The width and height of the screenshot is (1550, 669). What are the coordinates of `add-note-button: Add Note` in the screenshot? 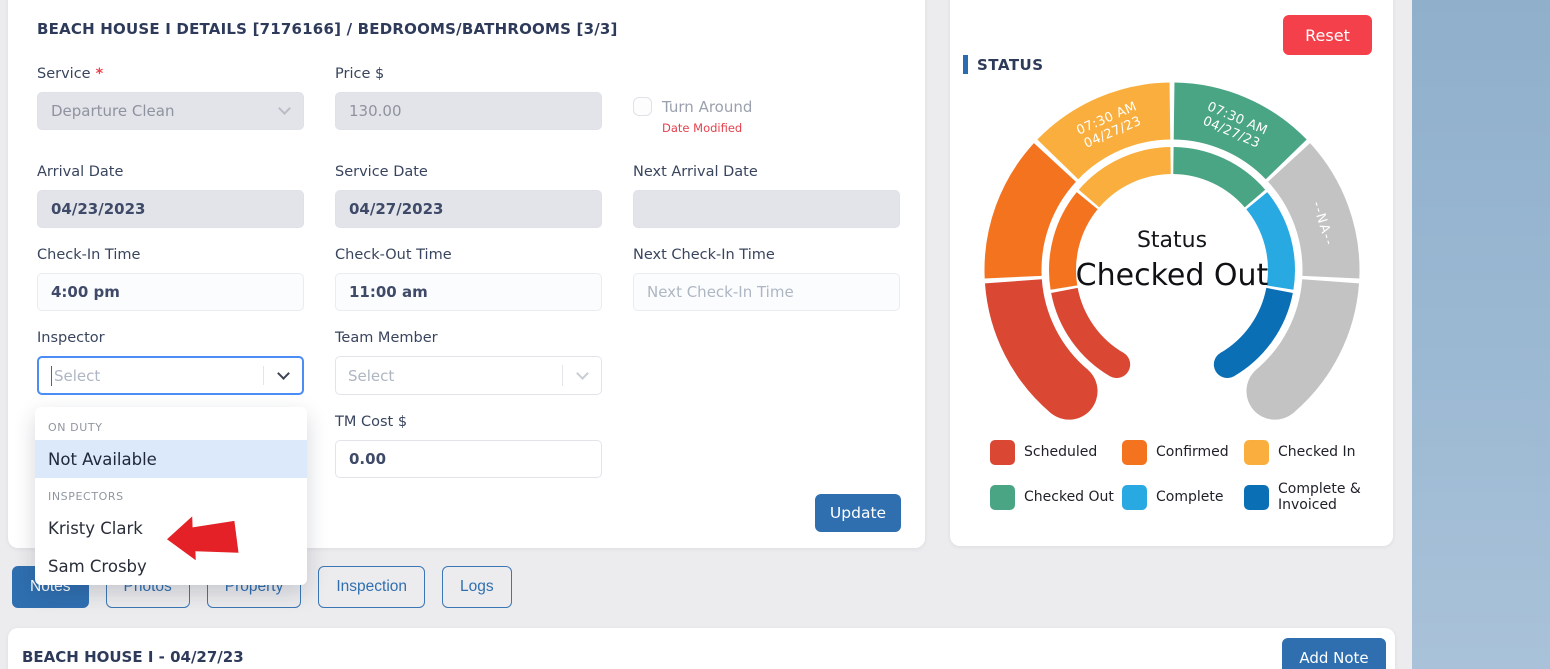 It's located at (1334, 653).